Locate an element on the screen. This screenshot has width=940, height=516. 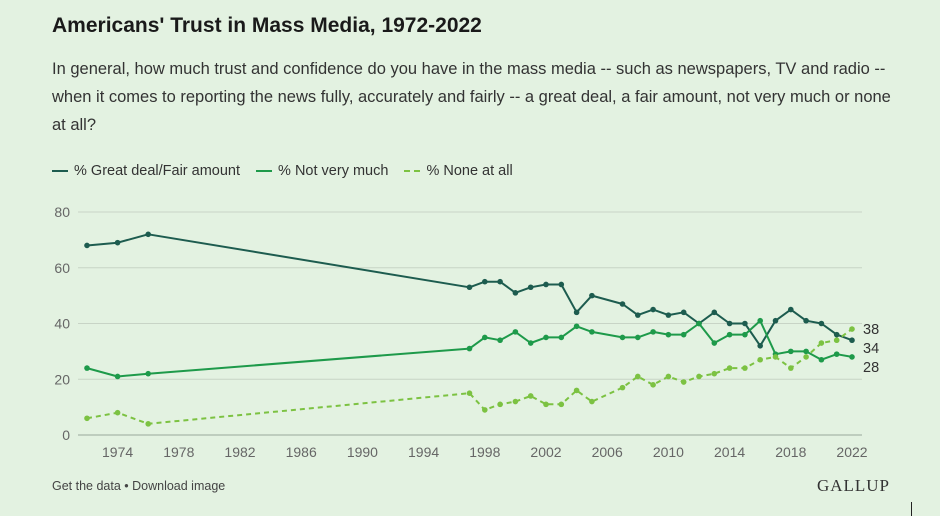
point-not-very-much-2004 is located at coordinates (576, 326).